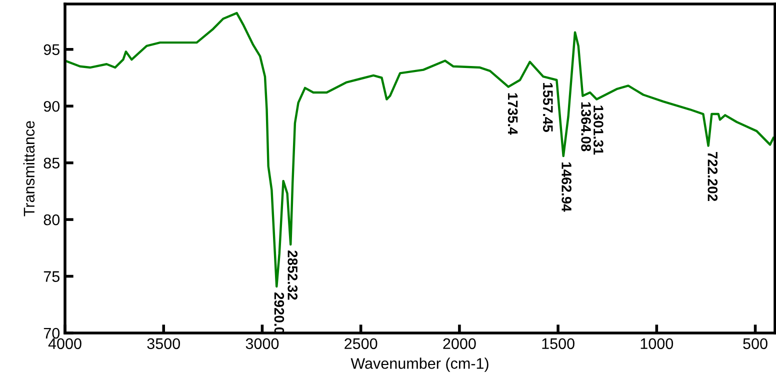 The image size is (776, 379). What do you see at coordinates (713, 177) in the screenshot?
I see `annotation: 722.202` at bounding box center [713, 177].